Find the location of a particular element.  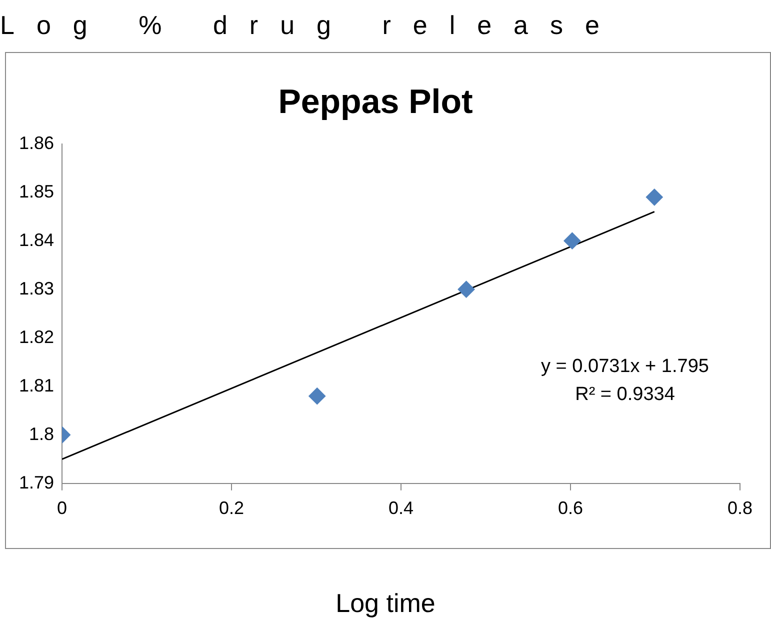

y-axis-title: Log % drug release is located at coordinates (311, 25).